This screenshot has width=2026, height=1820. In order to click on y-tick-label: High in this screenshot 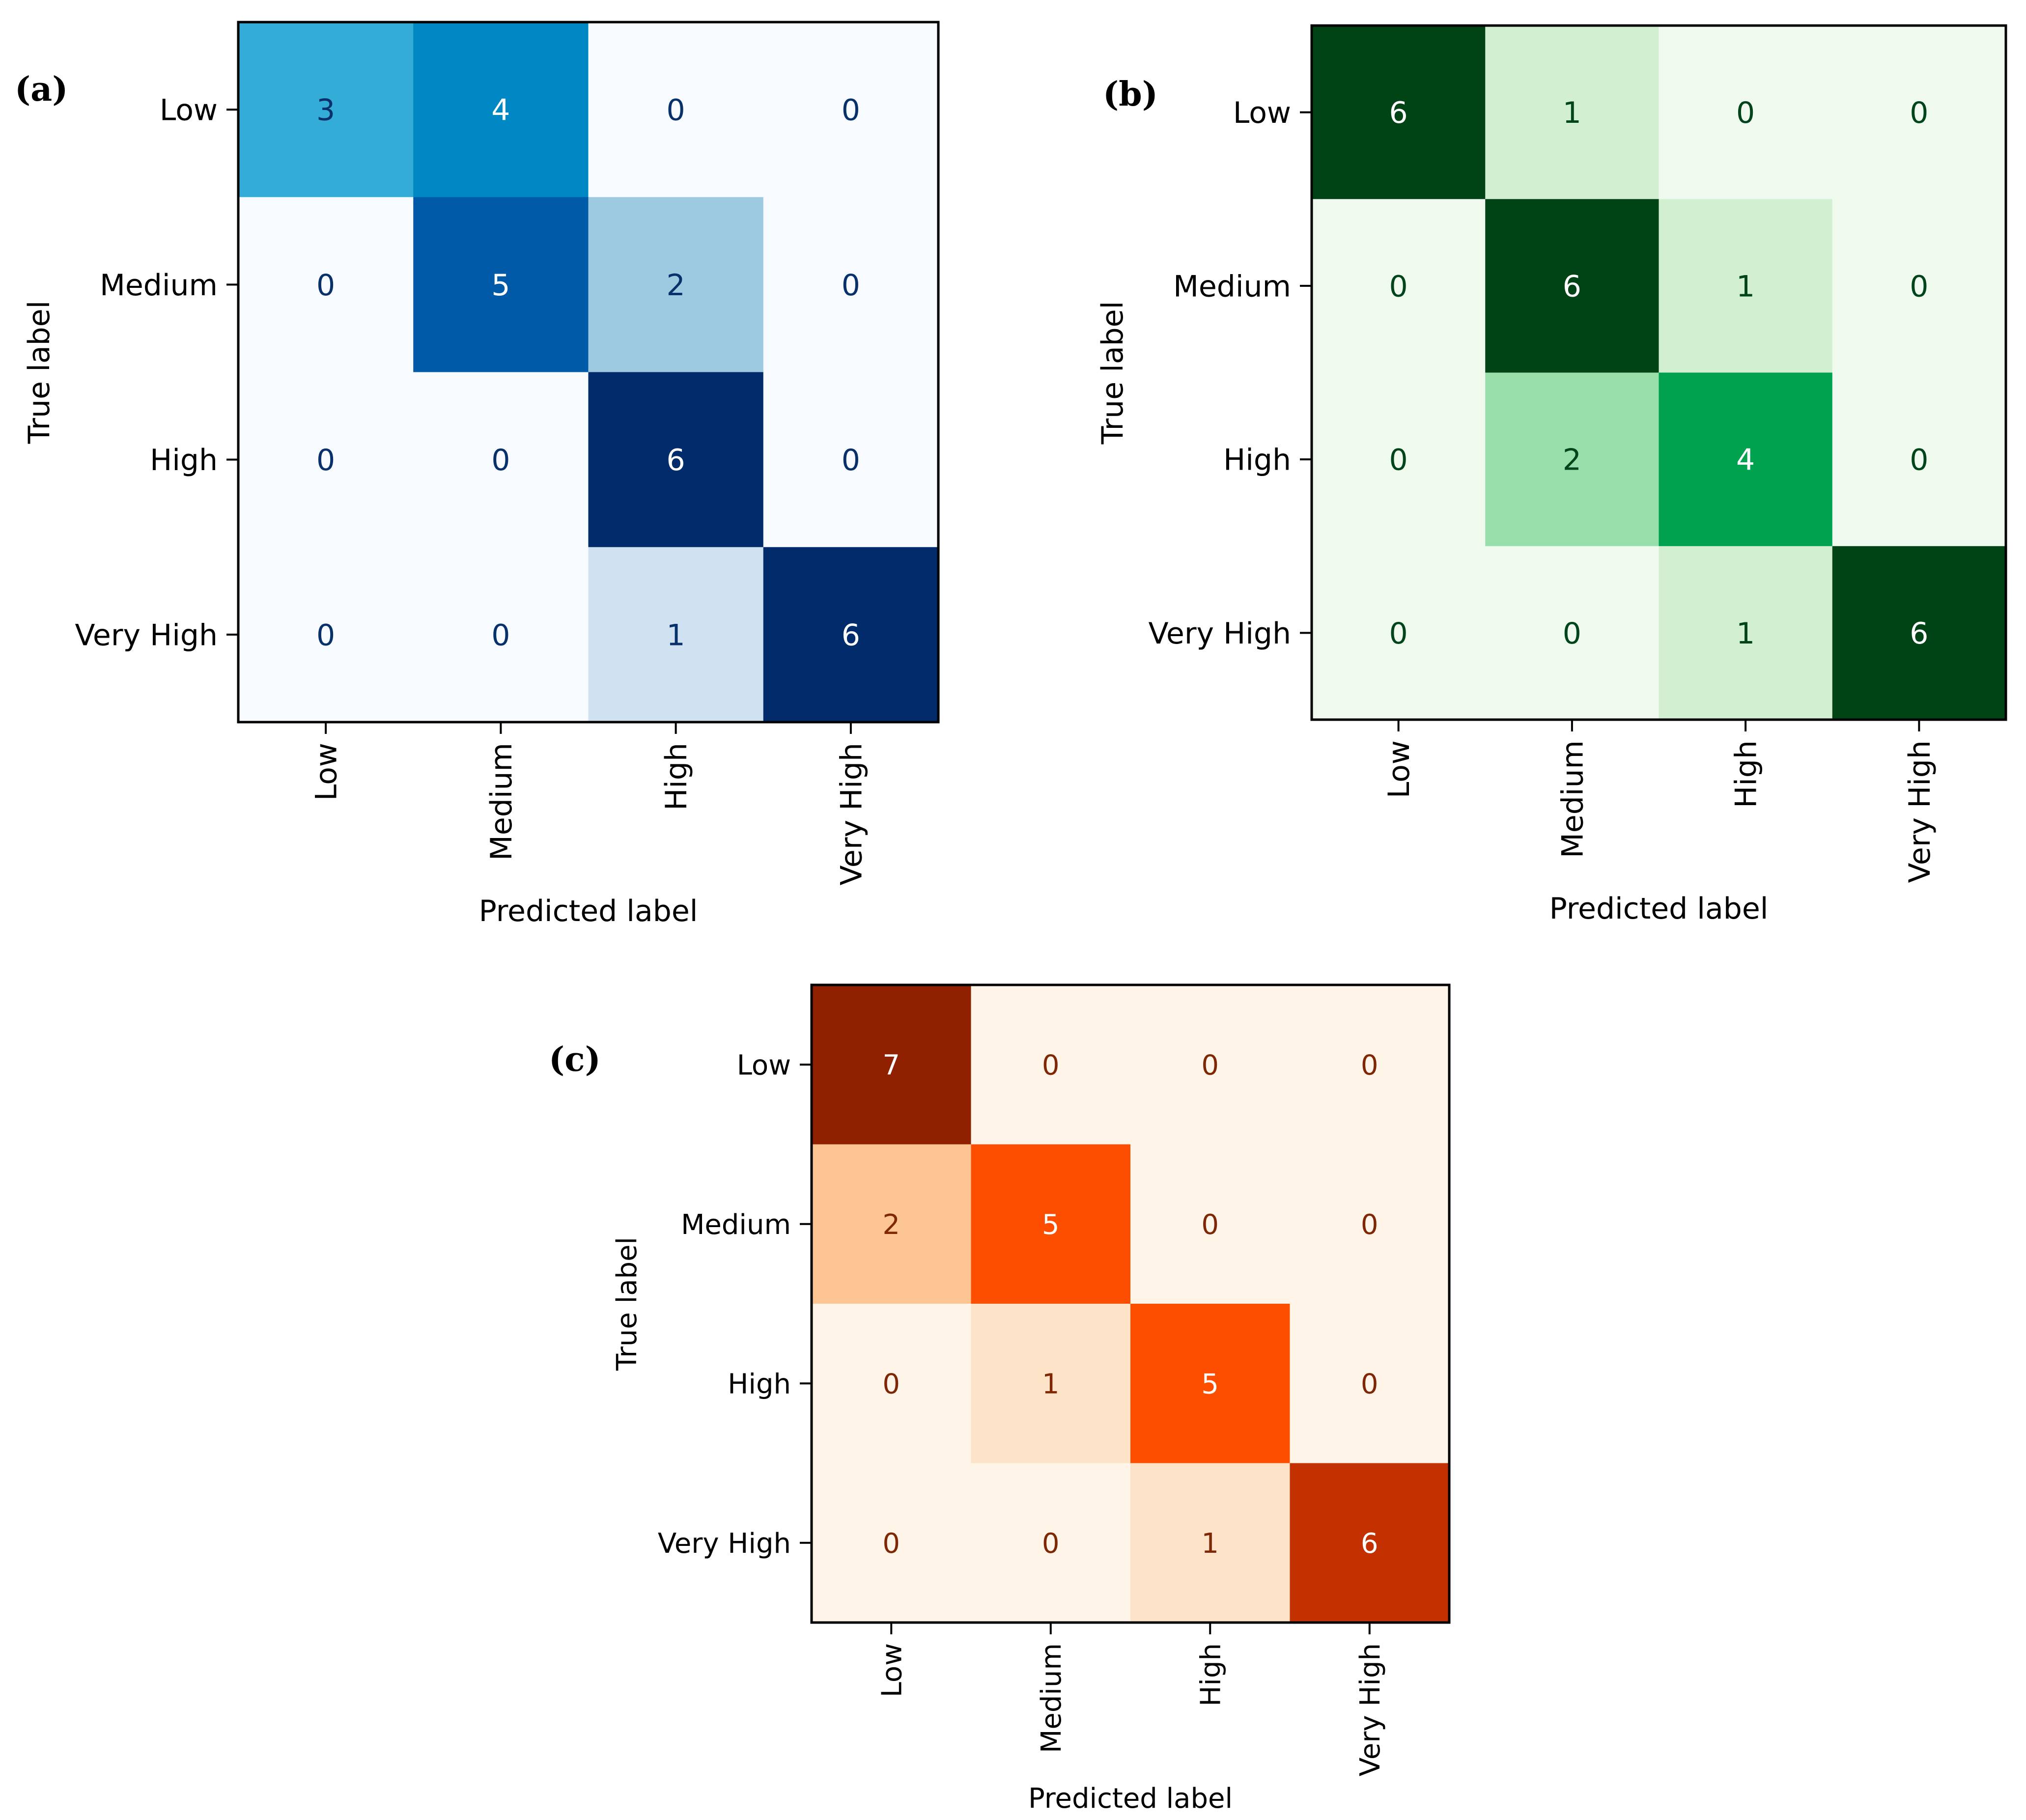, I will do `click(1257, 460)`.